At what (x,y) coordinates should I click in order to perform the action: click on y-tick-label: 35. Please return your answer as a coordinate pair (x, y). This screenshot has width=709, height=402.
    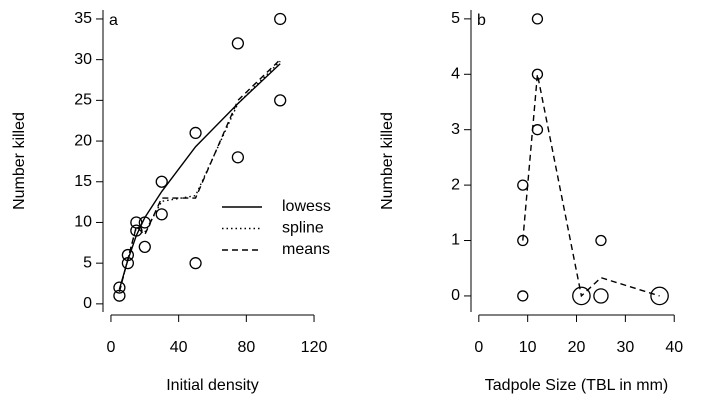
    Looking at the image, I should click on (83, 18).